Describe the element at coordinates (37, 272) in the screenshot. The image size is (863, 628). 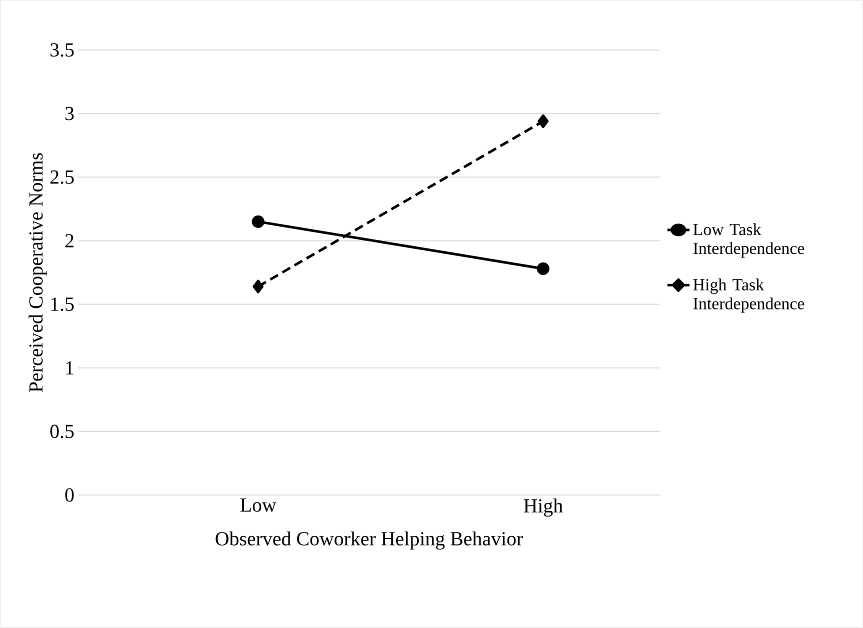
I see `y-axis-title: Perceived Cooperative Norms` at that location.